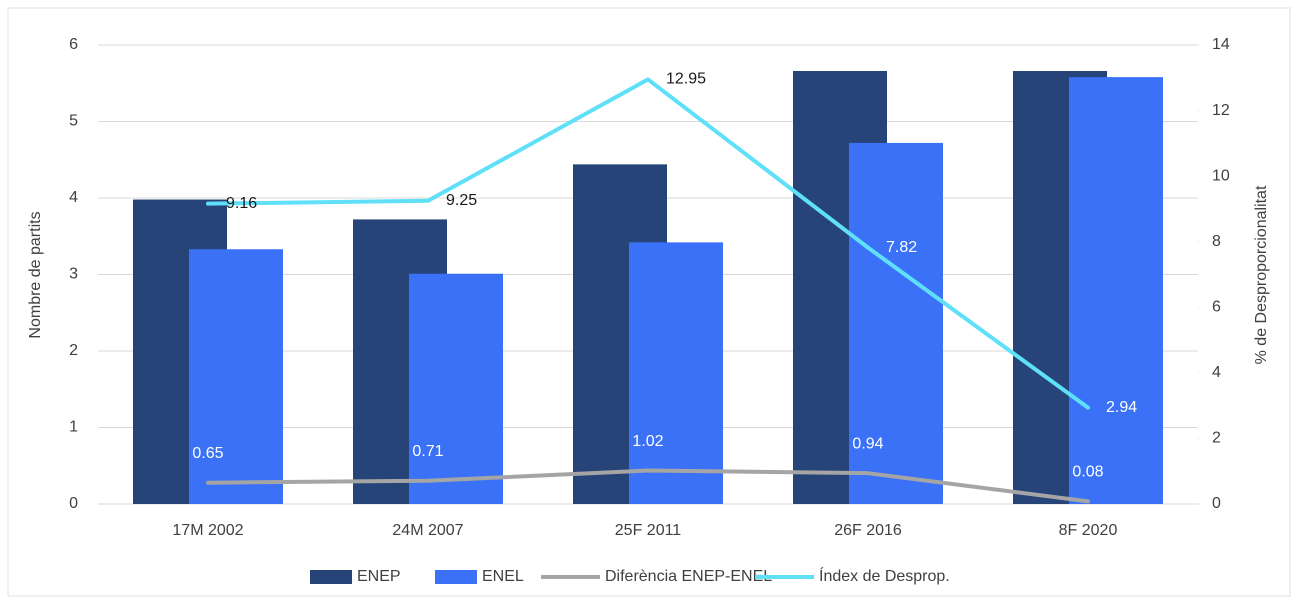 The image size is (1298, 604). Describe the element at coordinates (1216, 307) in the screenshot. I see `y2-tick-label: 6` at that location.